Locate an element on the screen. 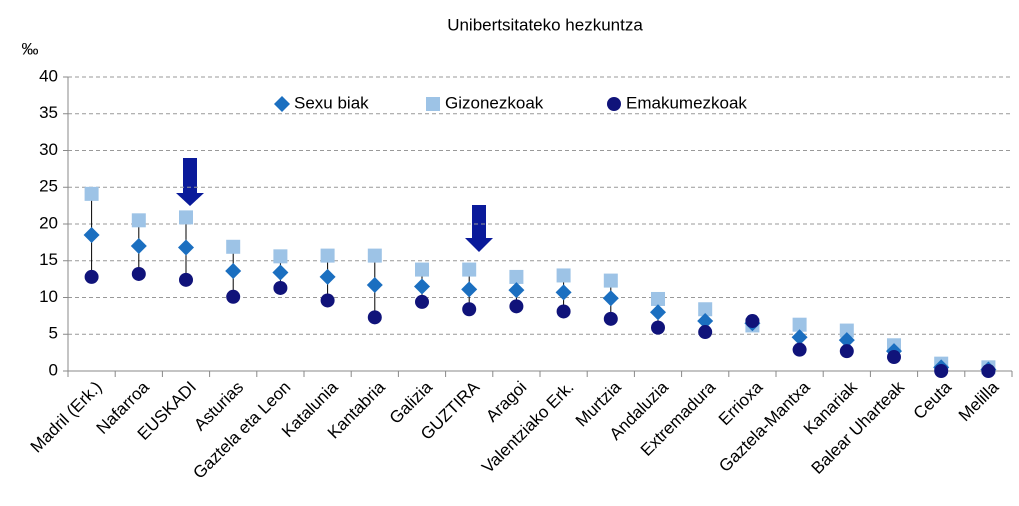 The width and height of the screenshot is (1019, 506). y-tick-label: 40 is located at coordinates (48, 75).